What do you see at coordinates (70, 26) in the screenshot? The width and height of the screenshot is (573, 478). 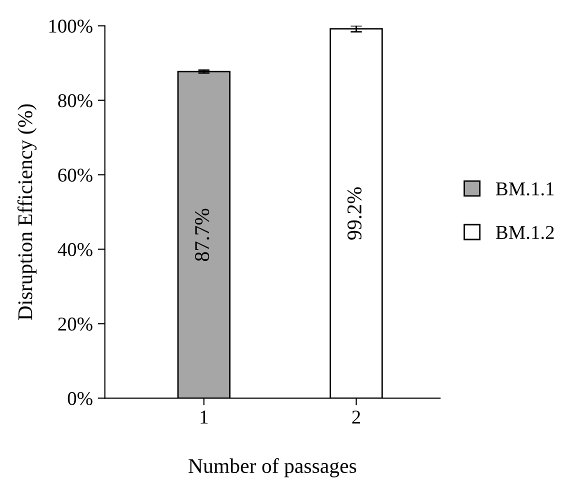 I see `y-tick-label: 100%` at bounding box center [70, 26].